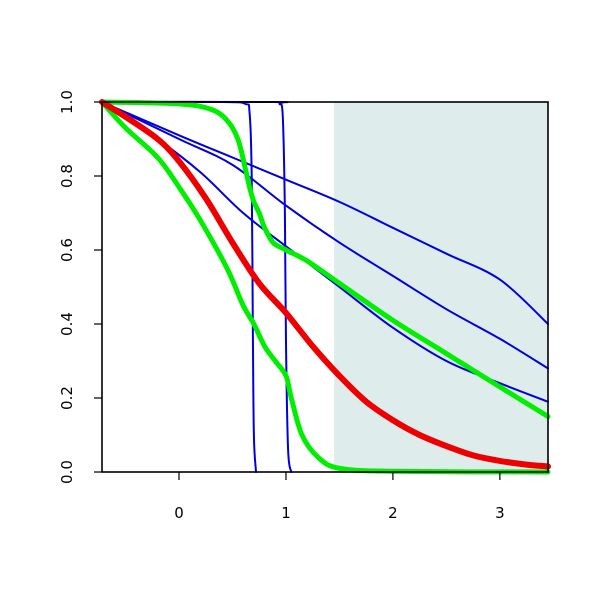 Image resolution: width=600 pixels, height=600 pixels. What do you see at coordinates (179, 513) in the screenshot?
I see `x-tick-label: 0` at bounding box center [179, 513].